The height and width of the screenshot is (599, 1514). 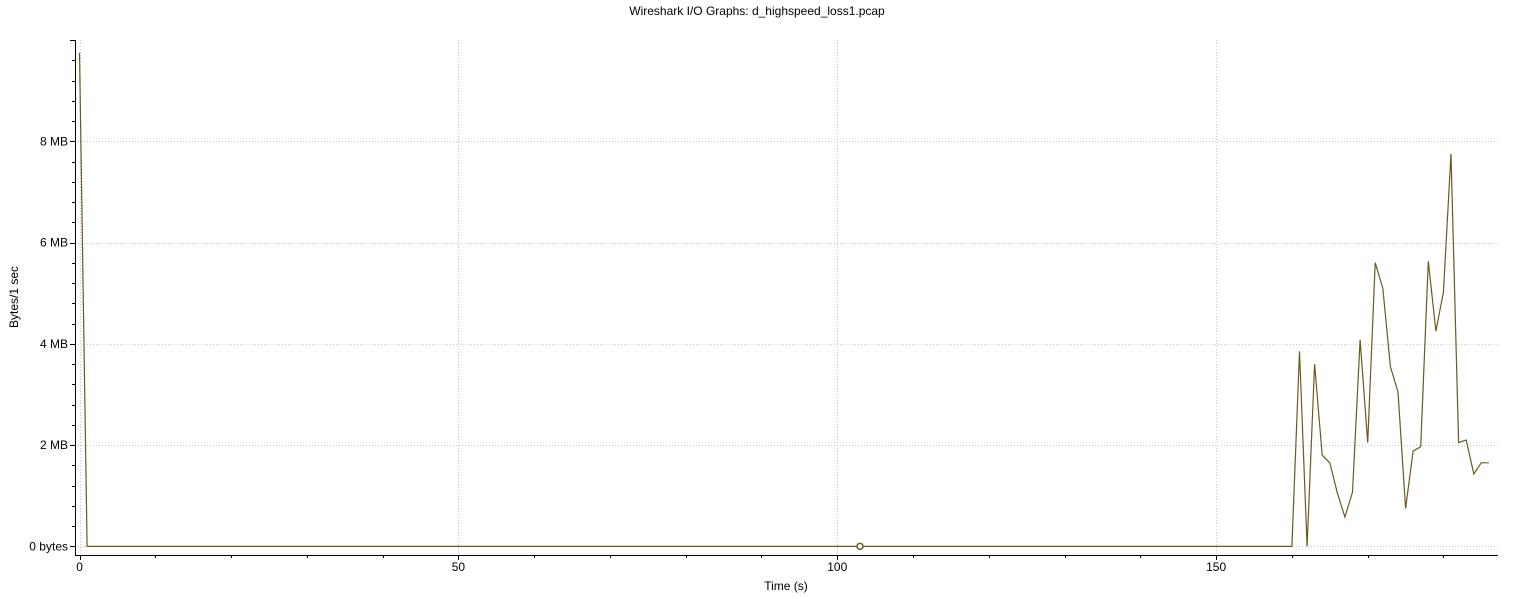 What do you see at coordinates (459, 567) in the screenshot?
I see `x-tick-label: 50` at bounding box center [459, 567].